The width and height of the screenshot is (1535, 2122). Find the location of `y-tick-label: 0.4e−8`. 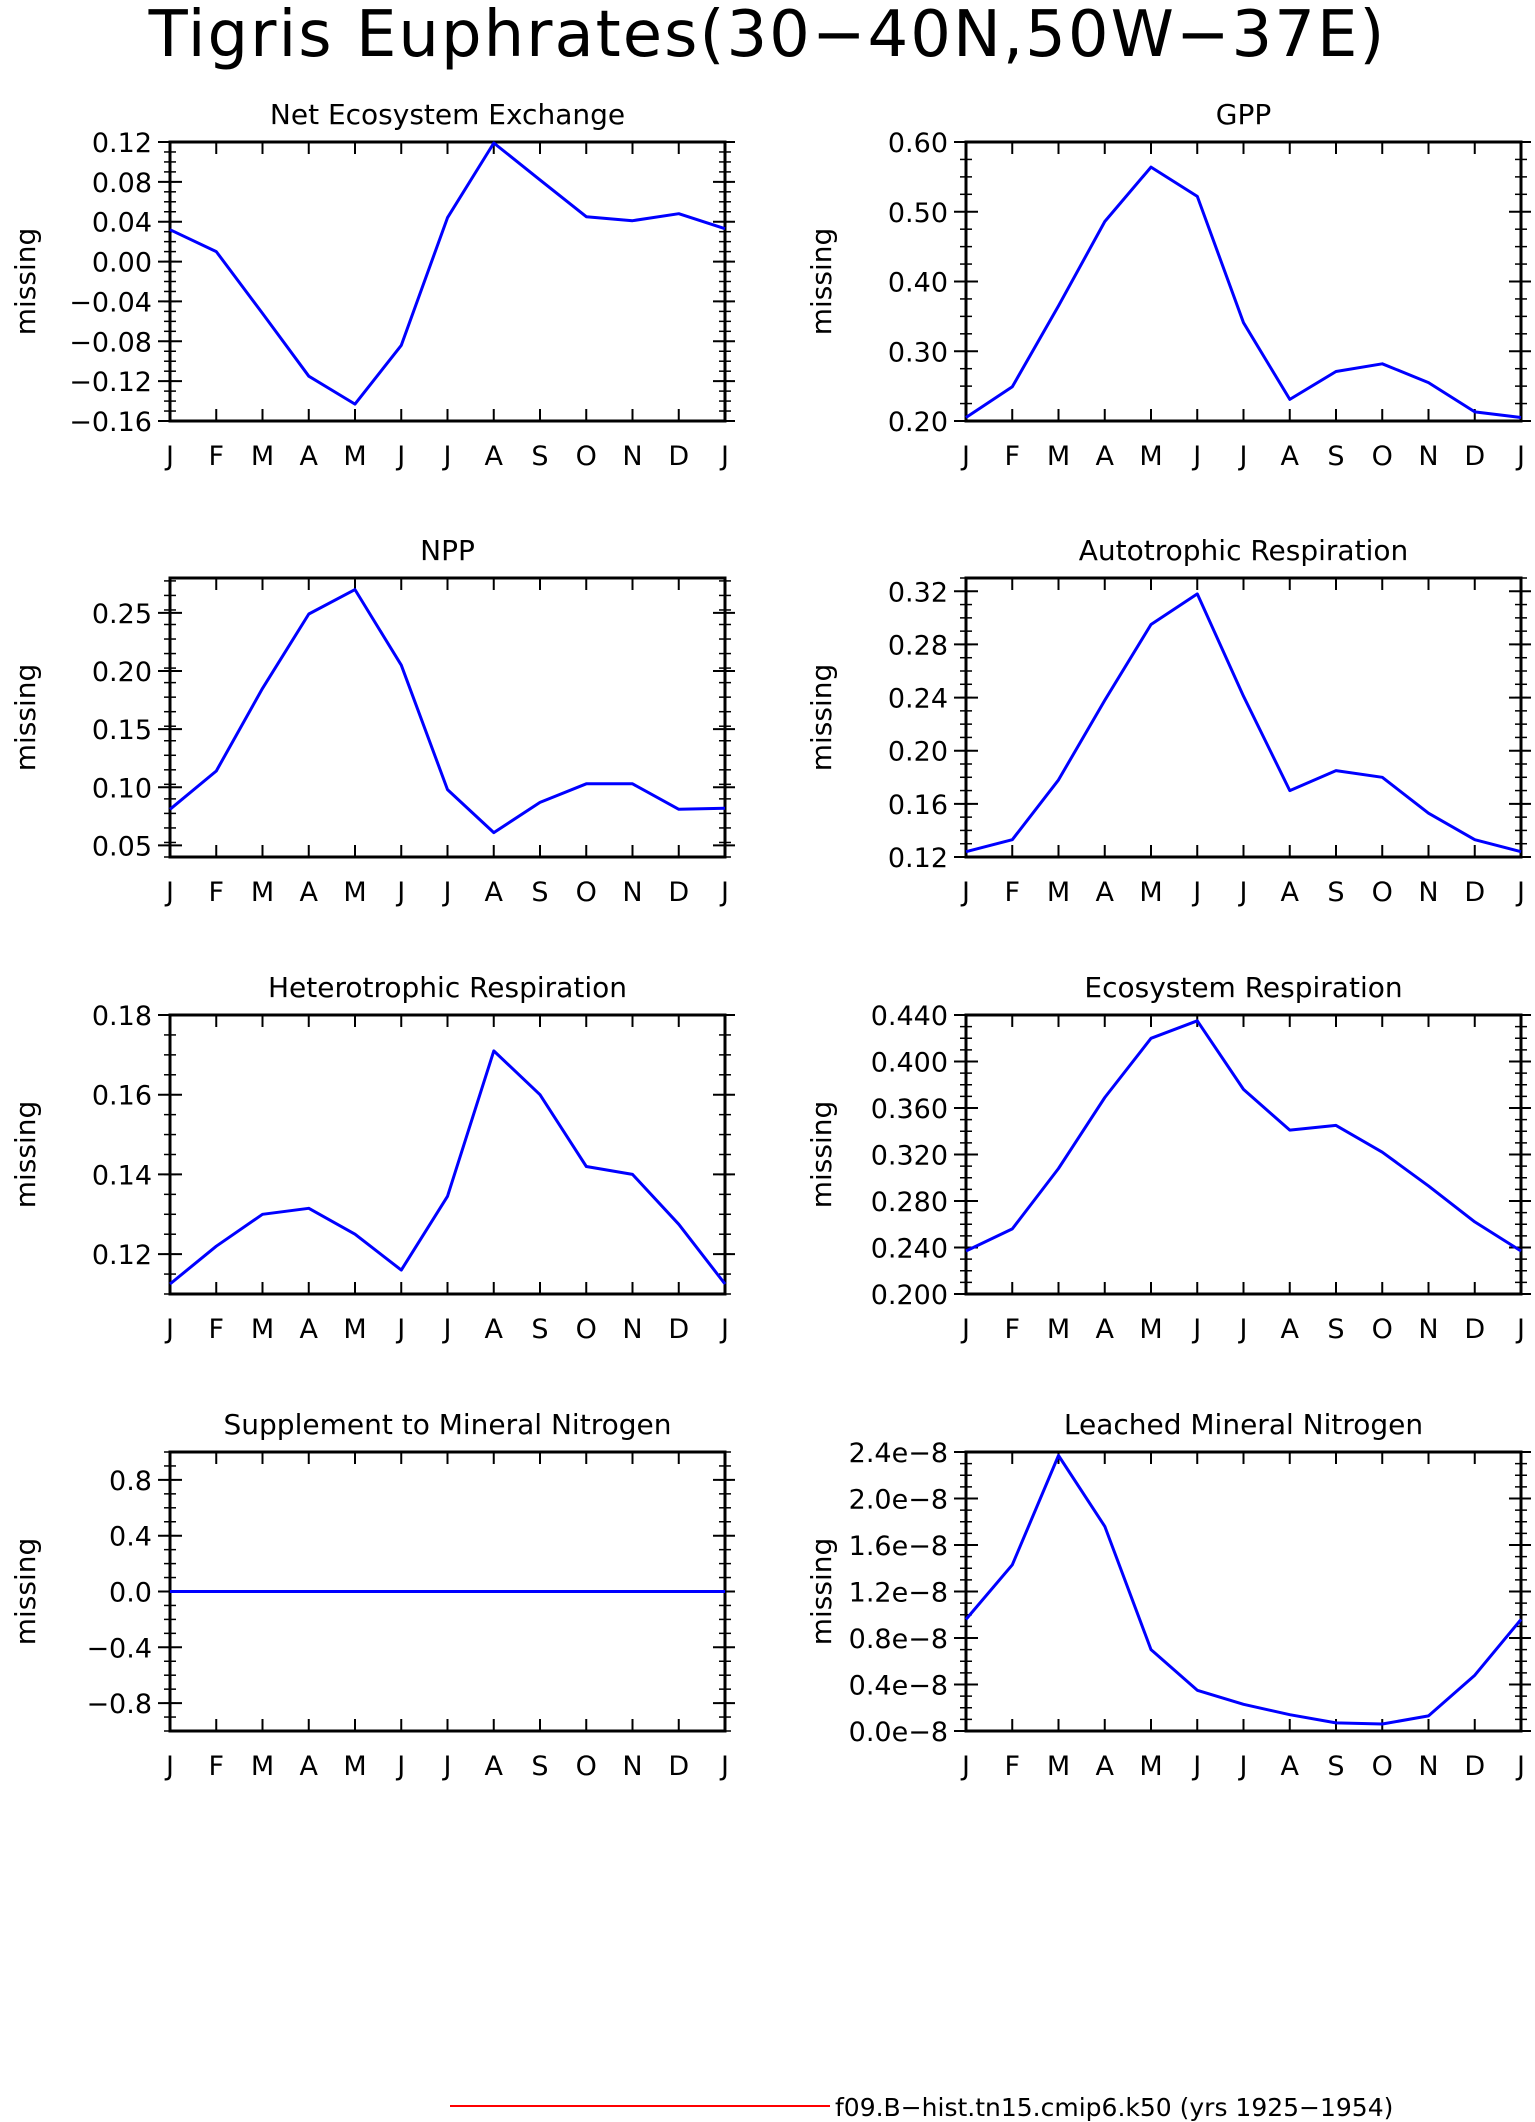

y-tick-label: 0.4e−8 is located at coordinates (898, 1686).